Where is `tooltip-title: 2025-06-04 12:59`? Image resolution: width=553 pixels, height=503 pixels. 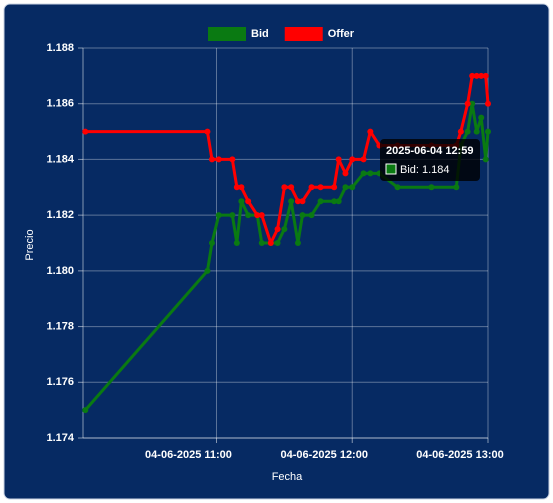
tooltip-title: 2025-06-04 12:59 is located at coordinates (429, 151).